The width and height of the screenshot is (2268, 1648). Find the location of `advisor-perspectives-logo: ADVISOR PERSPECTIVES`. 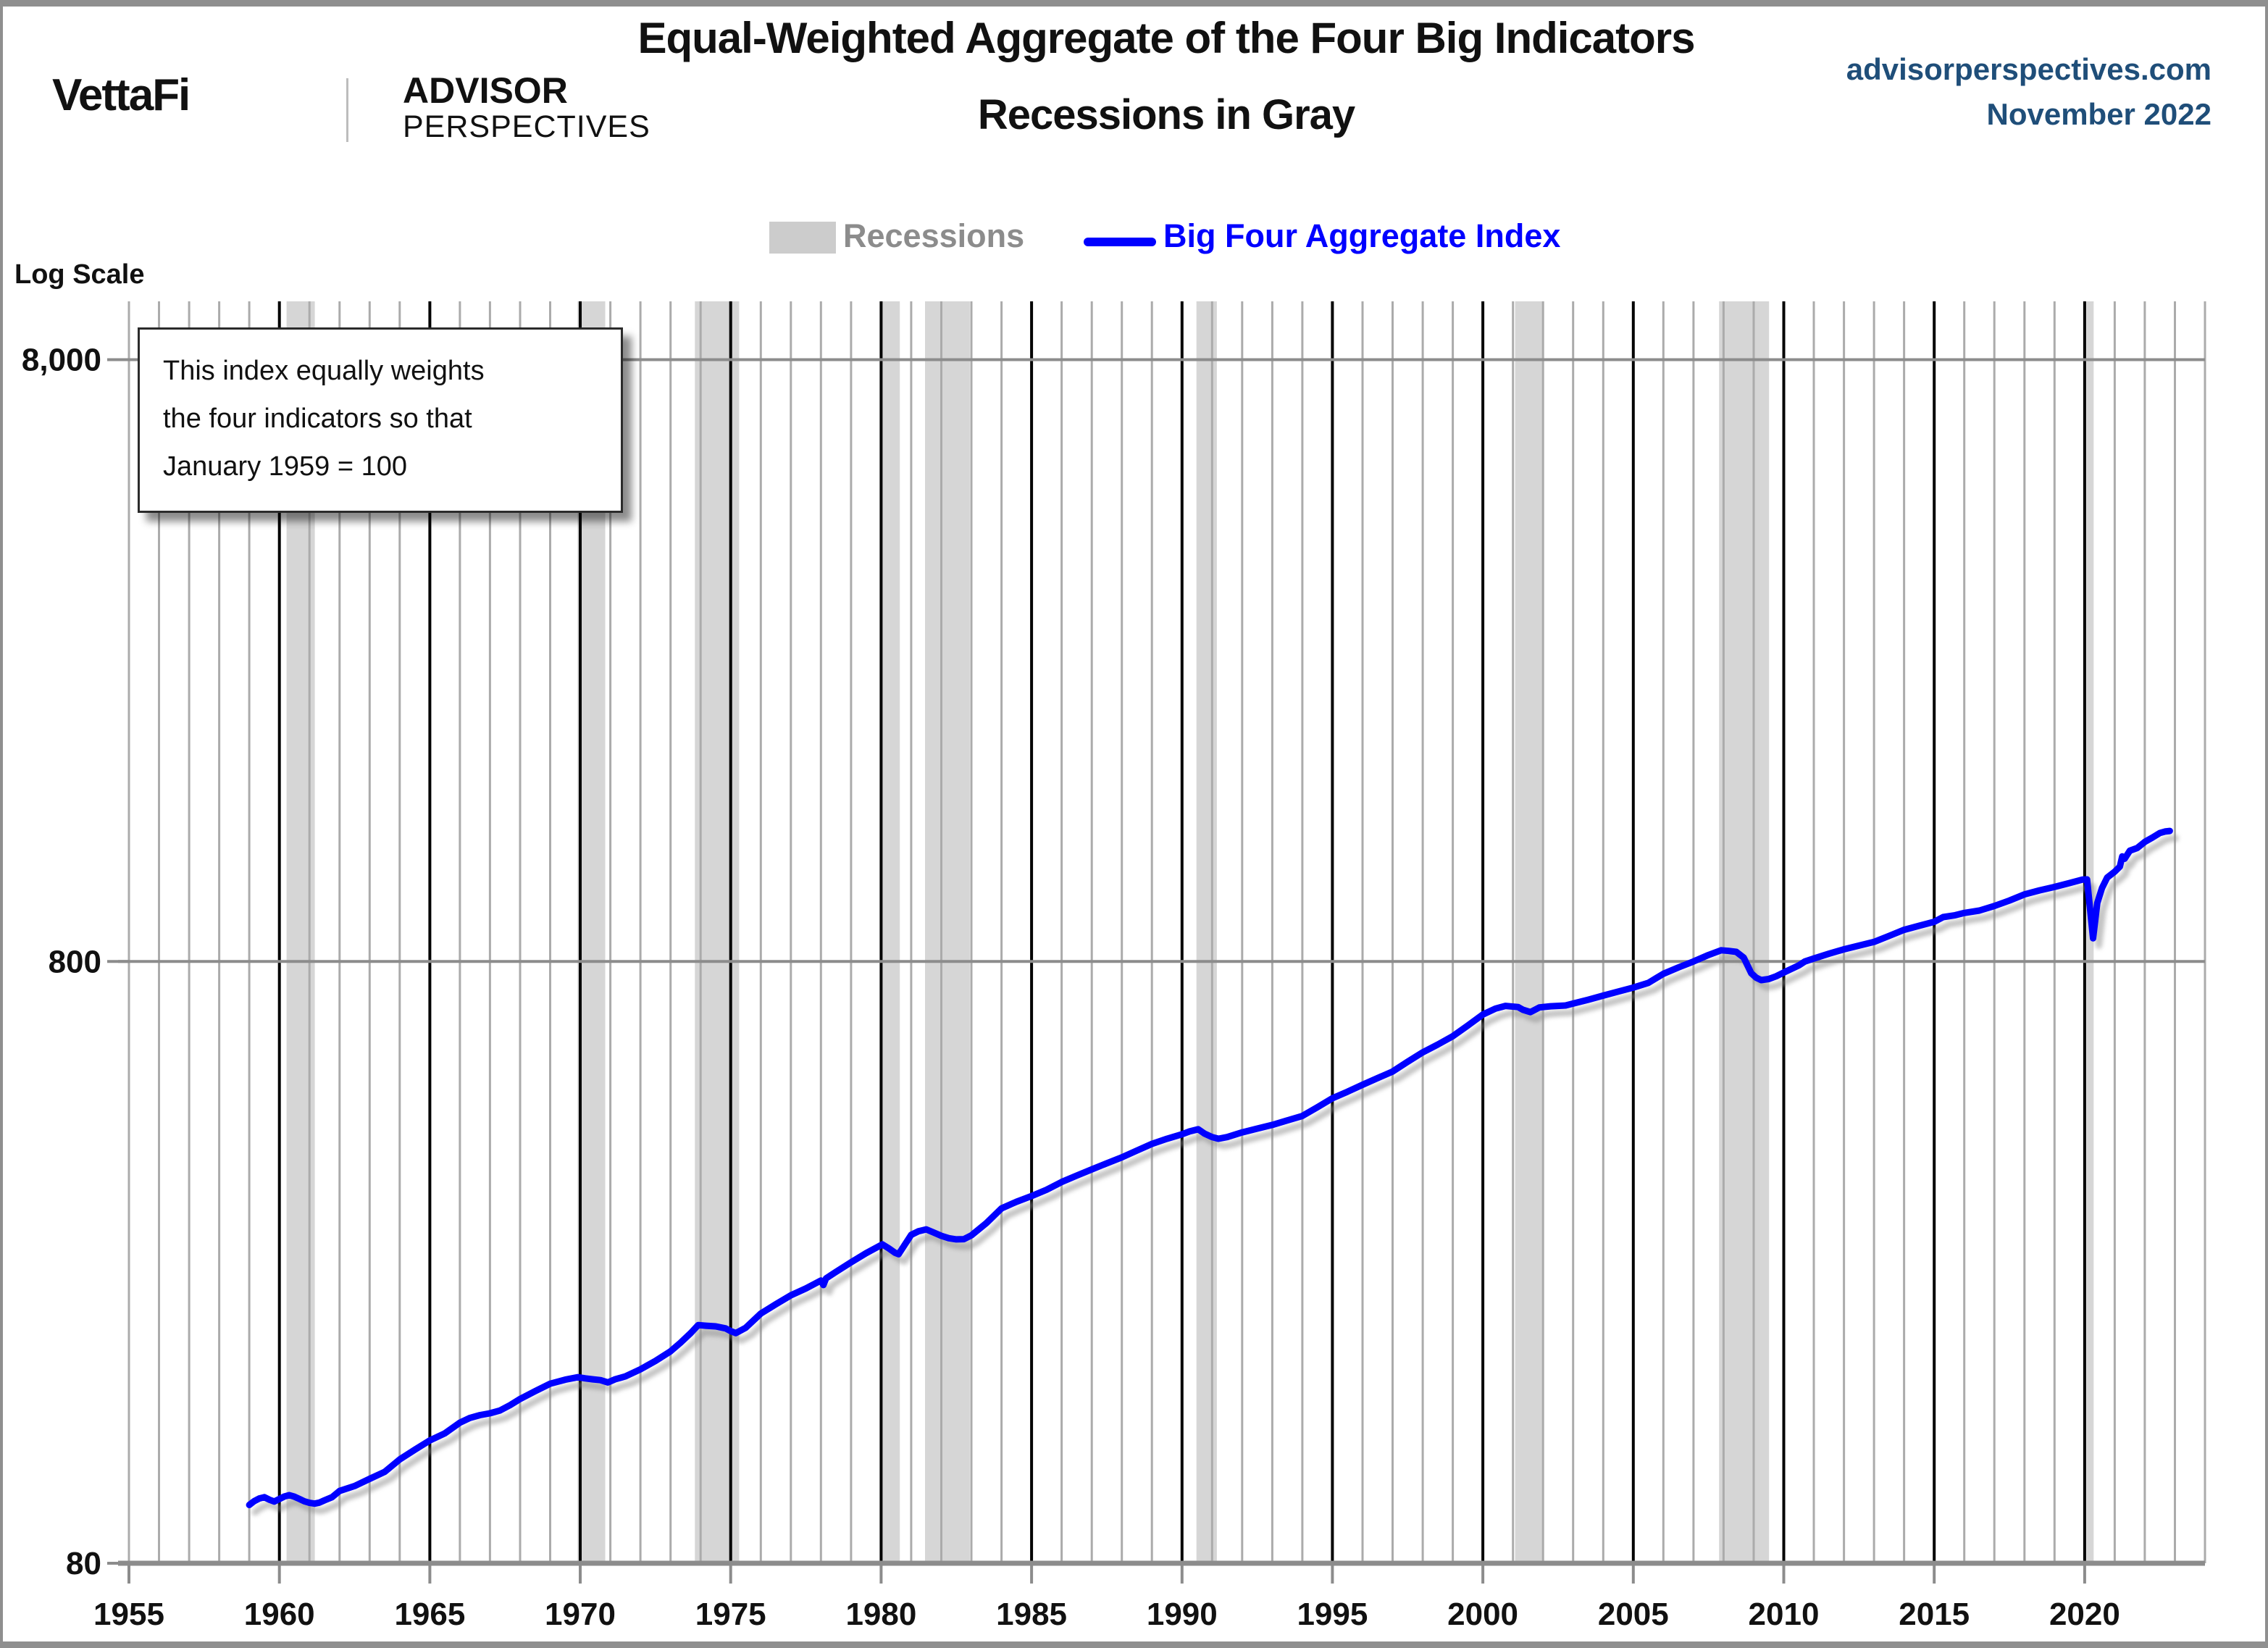

advisor-perspectives-logo: ADVISOR PERSPECTIVES is located at coordinates (527, 107).